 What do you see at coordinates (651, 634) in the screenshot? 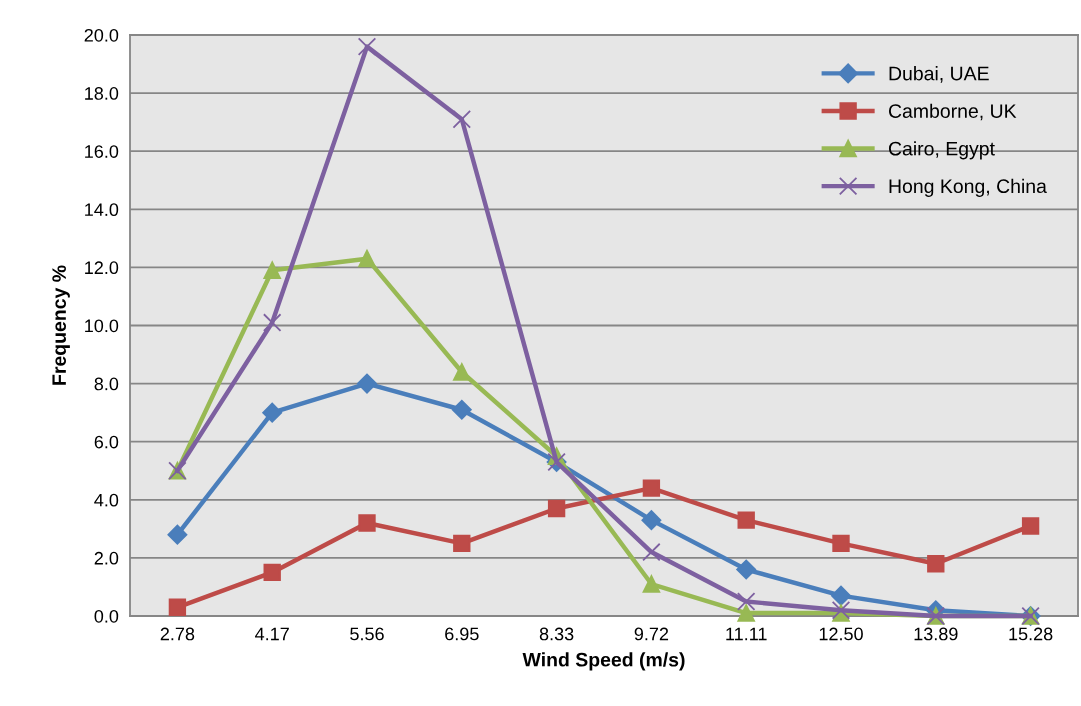
I see `x-tick-label: 9.72` at bounding box center [651, 634].